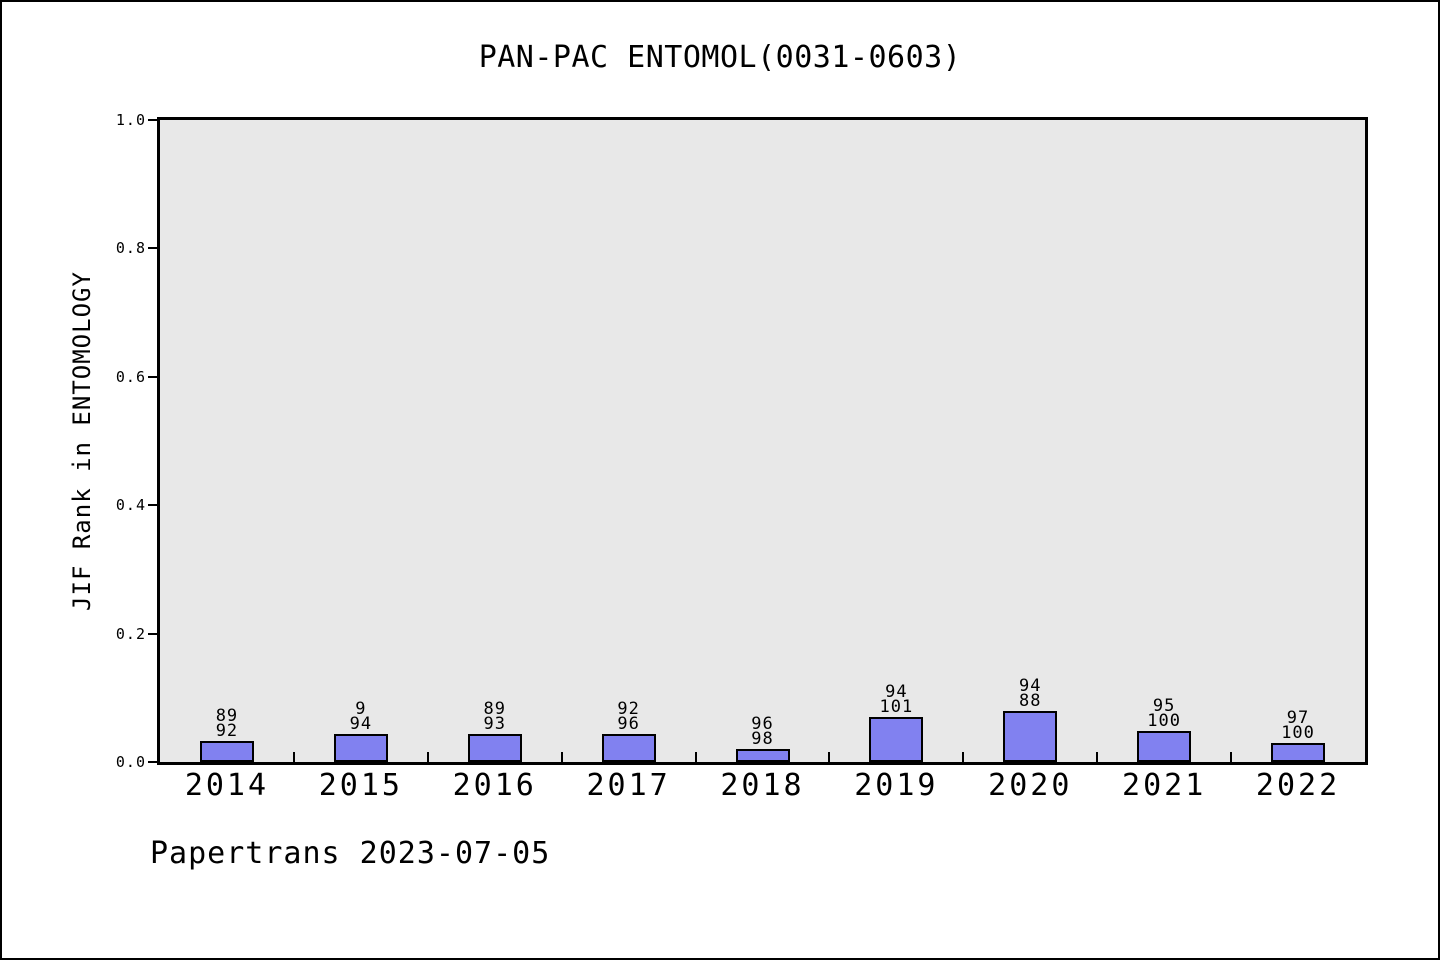 This screenshot has width=1440, height=960. I want to click on bar-value-label: 94 88, so click(1030, 693).